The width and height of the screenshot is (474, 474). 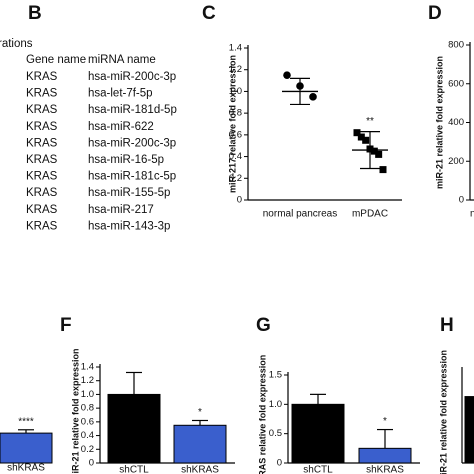 I want to click on table-header: Gene name, so click(x=56, y=60).